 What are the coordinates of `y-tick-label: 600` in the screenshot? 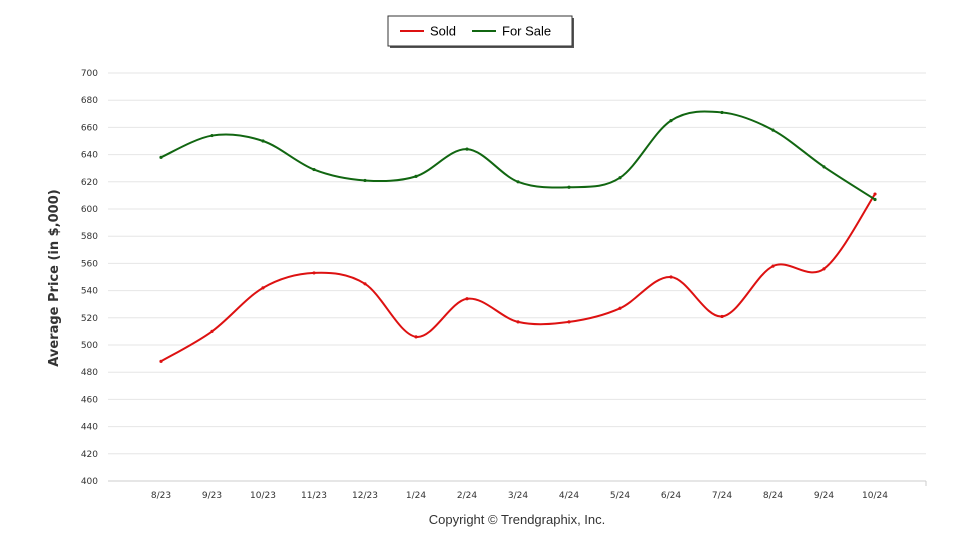 It's located at (89, 210).